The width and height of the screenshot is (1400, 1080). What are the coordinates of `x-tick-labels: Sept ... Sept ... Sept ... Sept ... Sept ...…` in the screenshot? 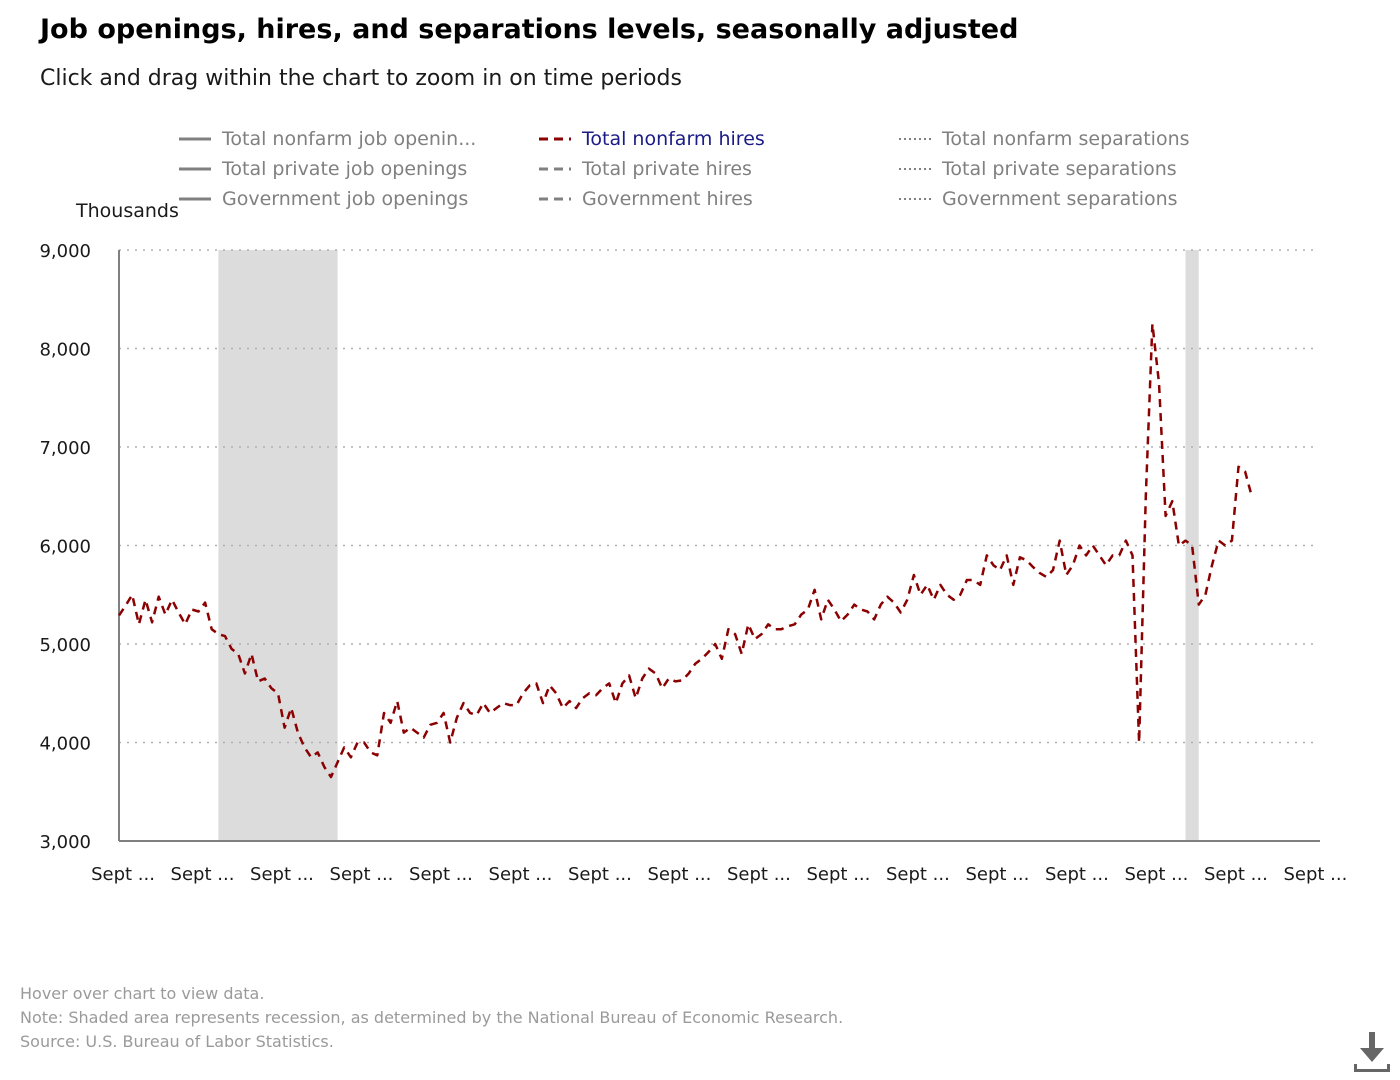 It's located at (719, 874).